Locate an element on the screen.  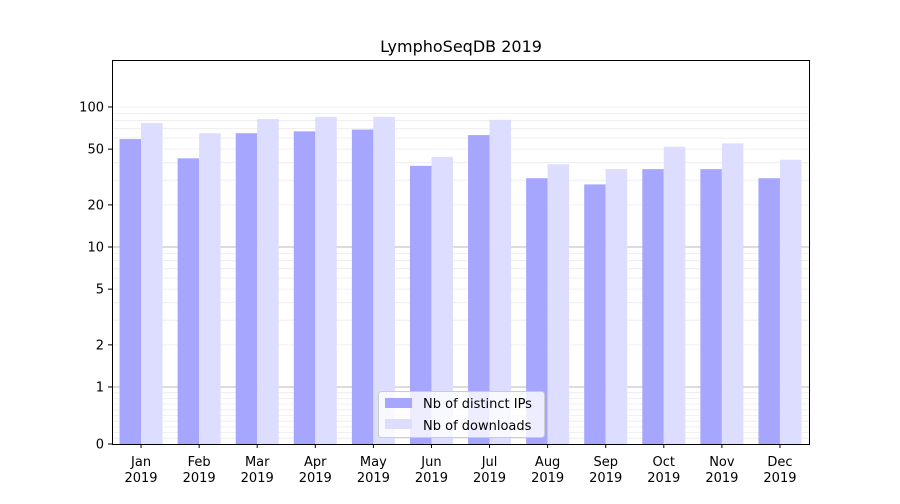
y-tick-label: 50 is located at coordinates (95, 150).